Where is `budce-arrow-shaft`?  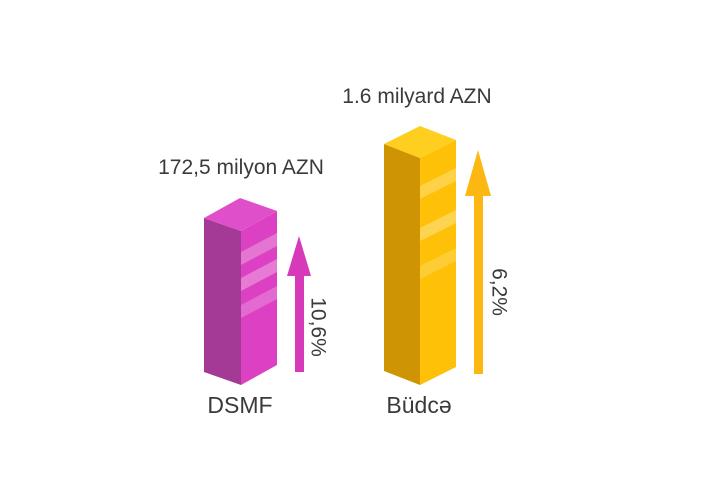 budce-arrow-shaft is located at coordinates (478, 283).